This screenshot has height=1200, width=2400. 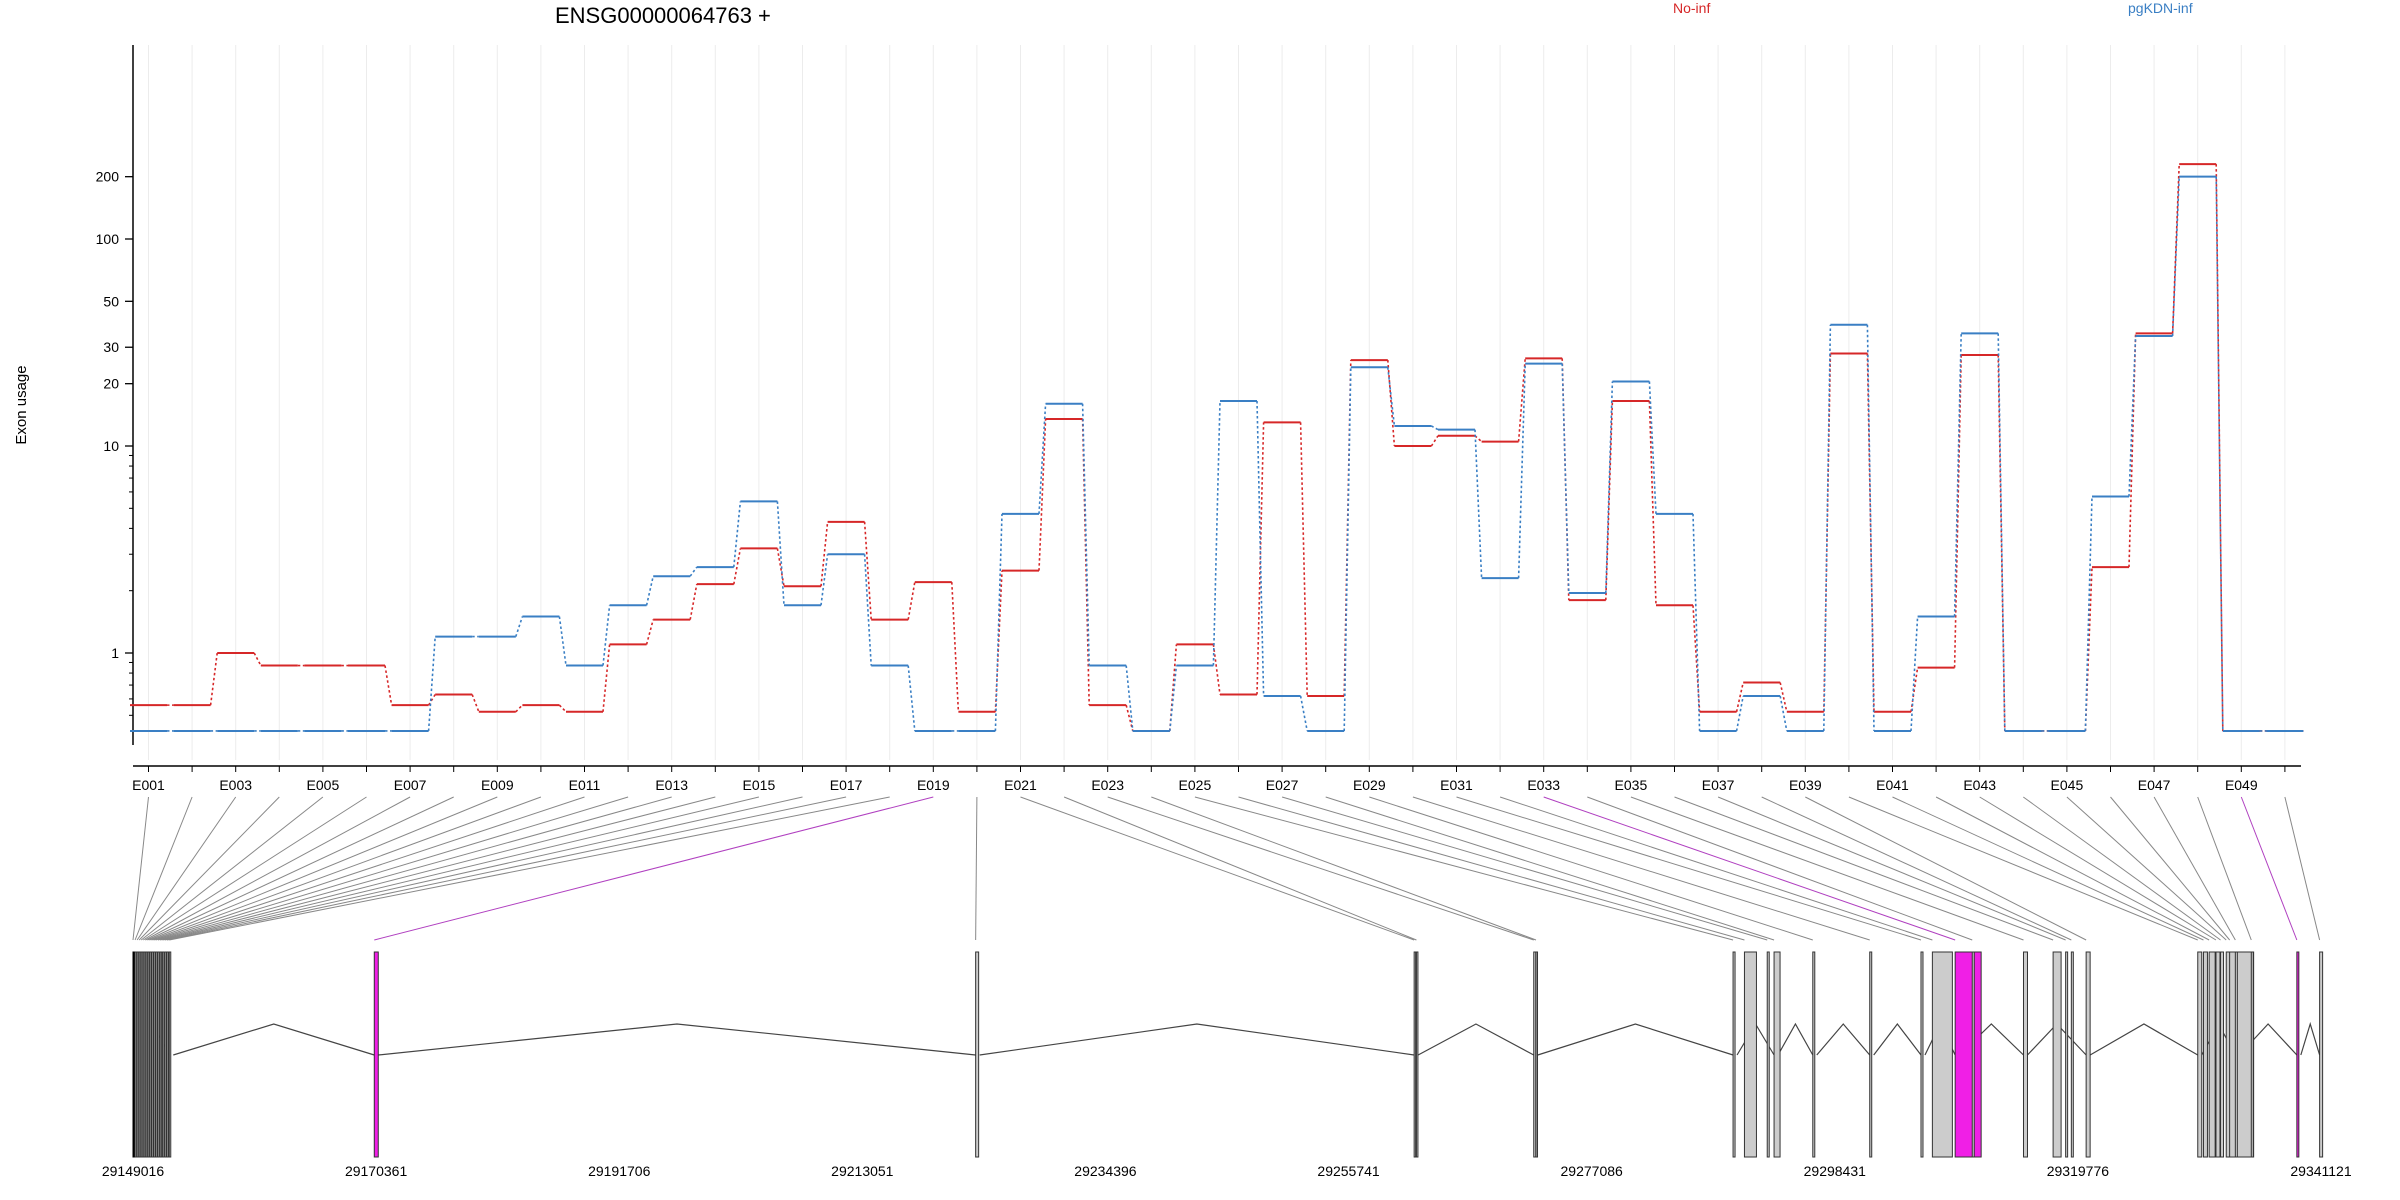 I want to click on genome-tick-label: 29234396, so click(x=1105, y=1171).